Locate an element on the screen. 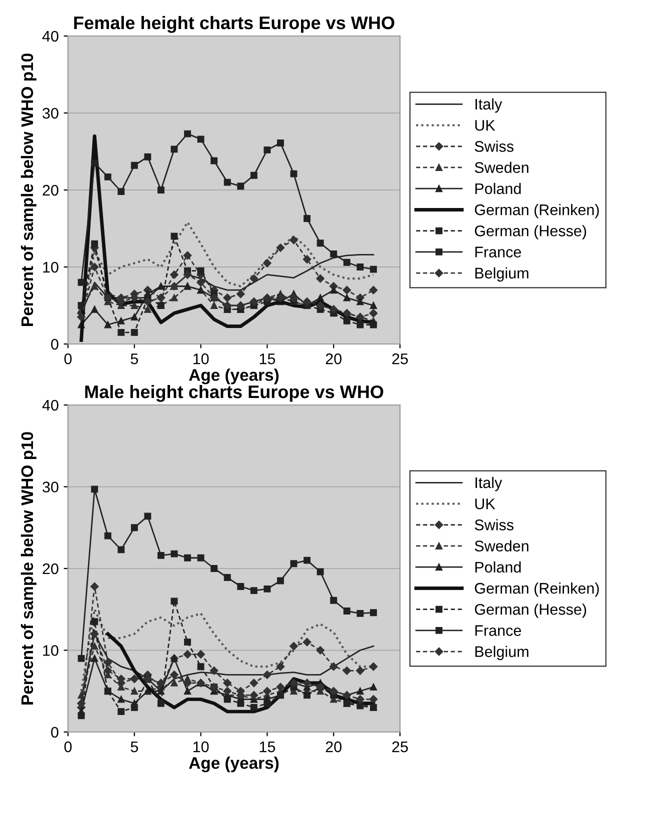 The width and height of the screenshot is (645, 839). chart-title: Female height charts Europe vs WHO is located at coordinates (234, 24).